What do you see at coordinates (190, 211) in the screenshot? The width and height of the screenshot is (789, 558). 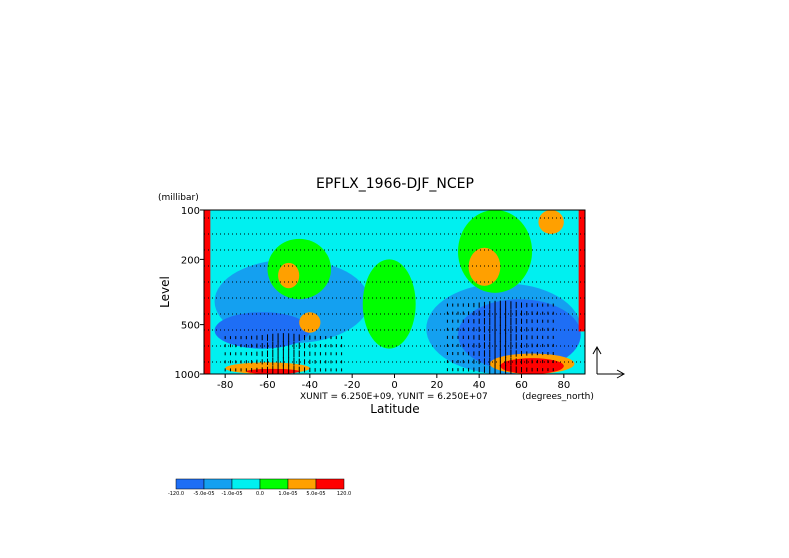 I see `y-tick-label: 100` at bounding box center [190, 211].